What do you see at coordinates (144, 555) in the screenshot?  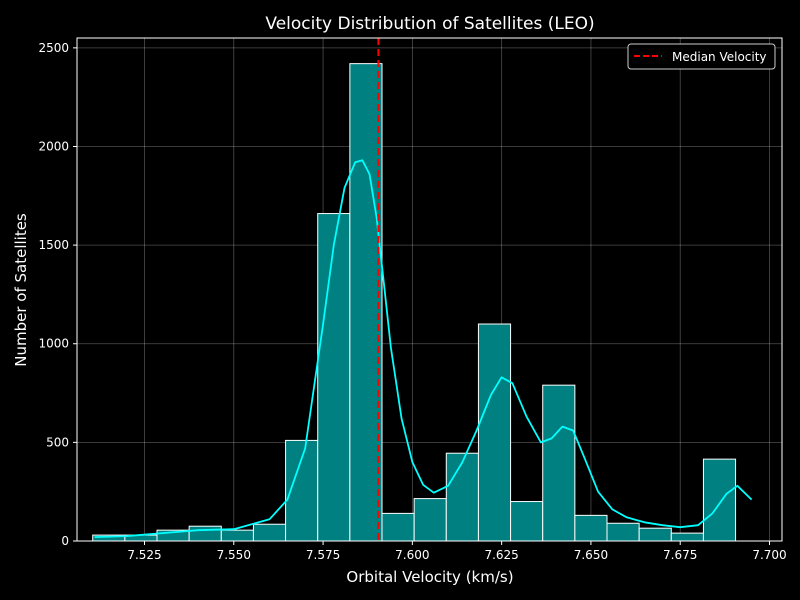 I see `x-tick-label: 7.525` at bounding box center [144, 555].